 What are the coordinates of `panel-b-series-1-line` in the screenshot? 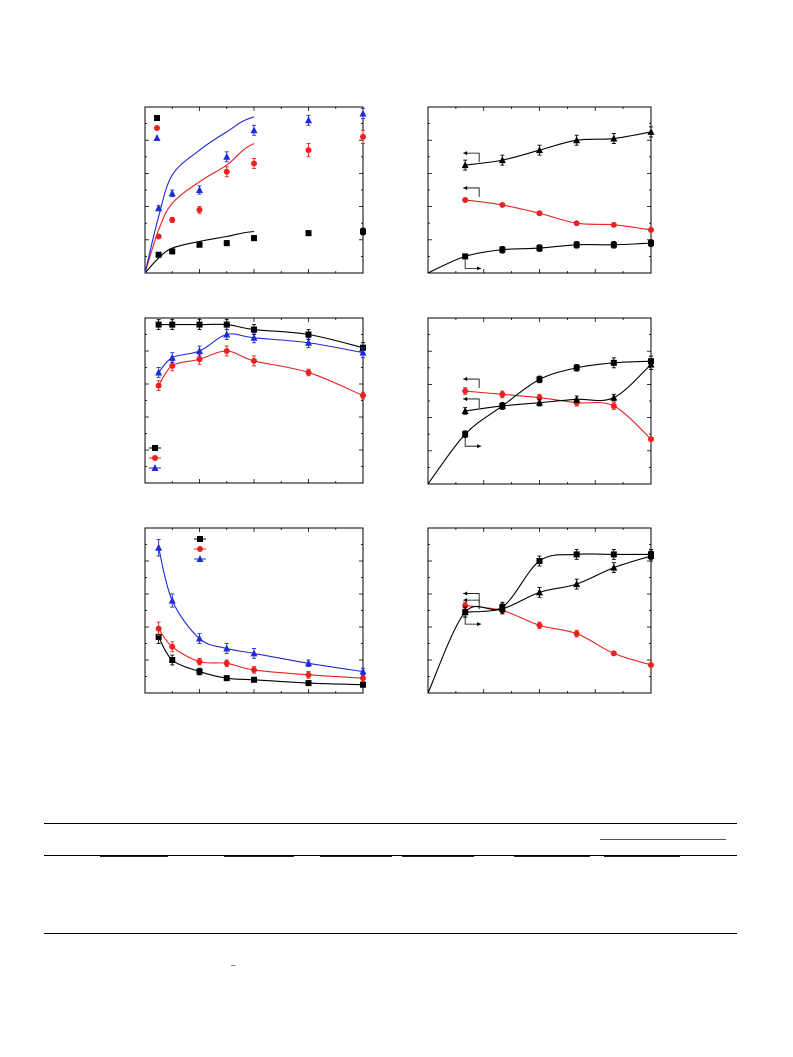 It's located at (558, 148).